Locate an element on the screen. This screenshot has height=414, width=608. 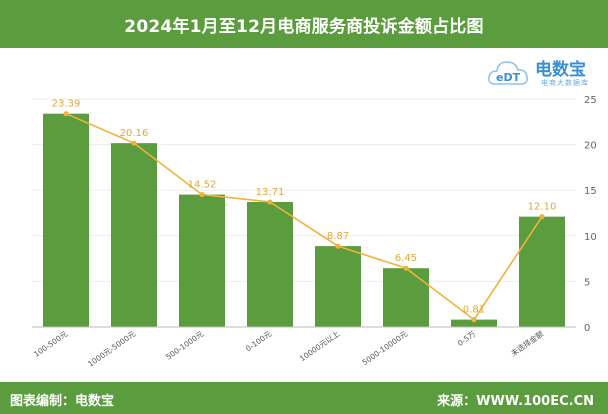
y-tick-label: 5 is located at coordinates (587, 282).